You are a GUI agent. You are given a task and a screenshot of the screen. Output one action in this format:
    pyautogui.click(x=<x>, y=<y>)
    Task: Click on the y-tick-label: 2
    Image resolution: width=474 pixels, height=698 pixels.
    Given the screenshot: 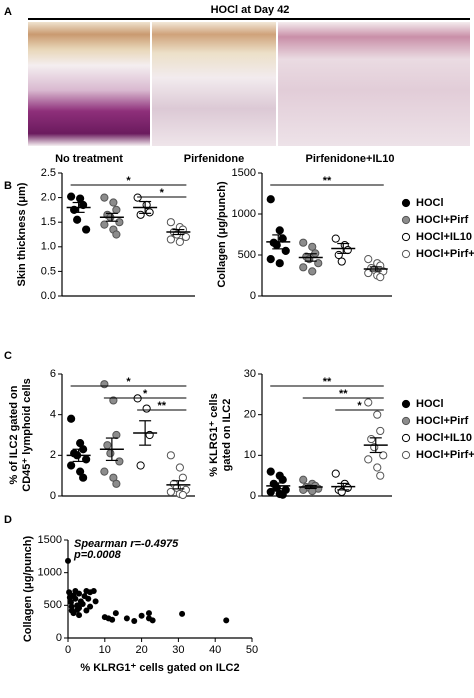 What is the action you would take?
    pyautogui.click(x=53, y=455)
    